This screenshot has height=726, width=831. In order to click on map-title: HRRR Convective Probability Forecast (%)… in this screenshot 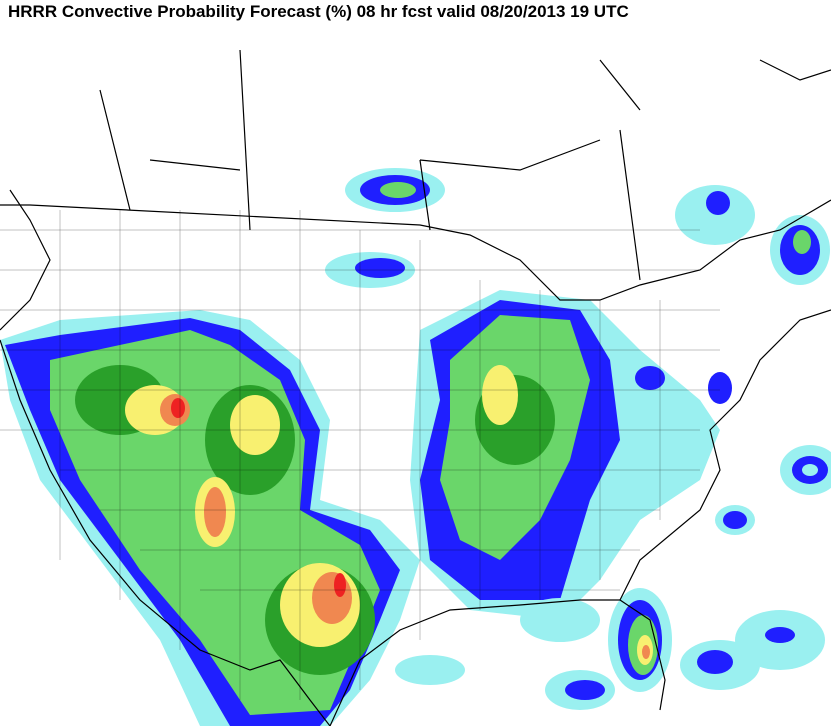, I will do `click(318, 11)`.